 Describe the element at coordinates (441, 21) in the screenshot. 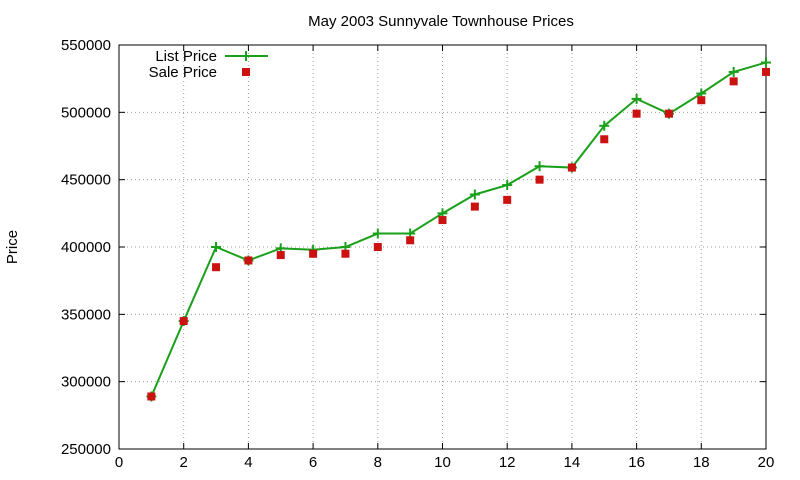

I see `chart-title: May 2003 Sunnyvale Townhouse Prices` at that location.